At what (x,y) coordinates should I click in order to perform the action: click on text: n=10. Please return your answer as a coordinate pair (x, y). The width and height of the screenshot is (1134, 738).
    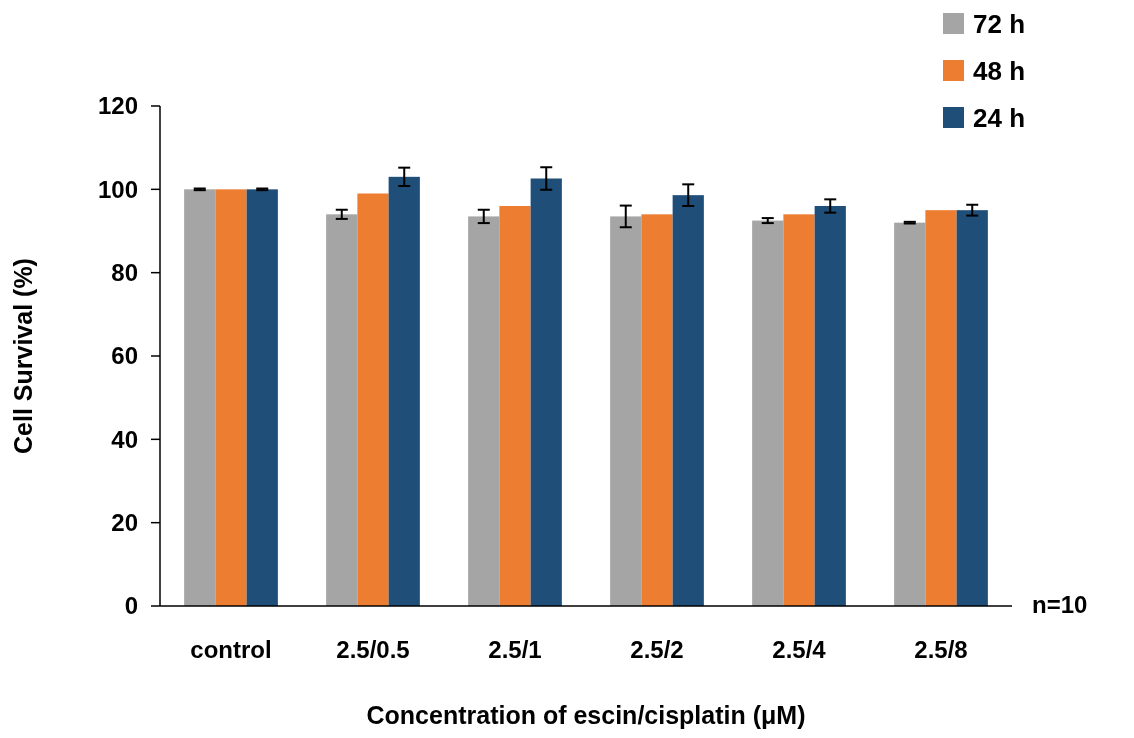
    Looking at the image, I should click on (1060, 604).